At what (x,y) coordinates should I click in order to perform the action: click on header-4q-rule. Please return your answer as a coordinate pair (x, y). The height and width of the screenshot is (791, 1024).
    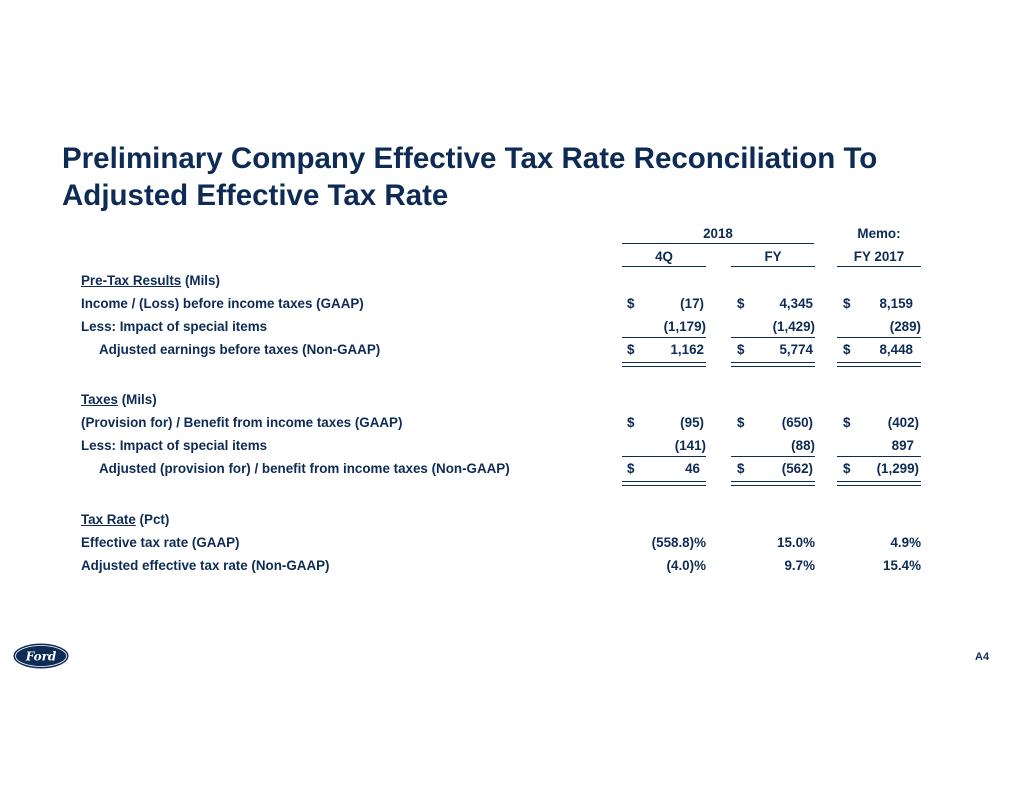
    Looking at the image, I should click on (664, 266).